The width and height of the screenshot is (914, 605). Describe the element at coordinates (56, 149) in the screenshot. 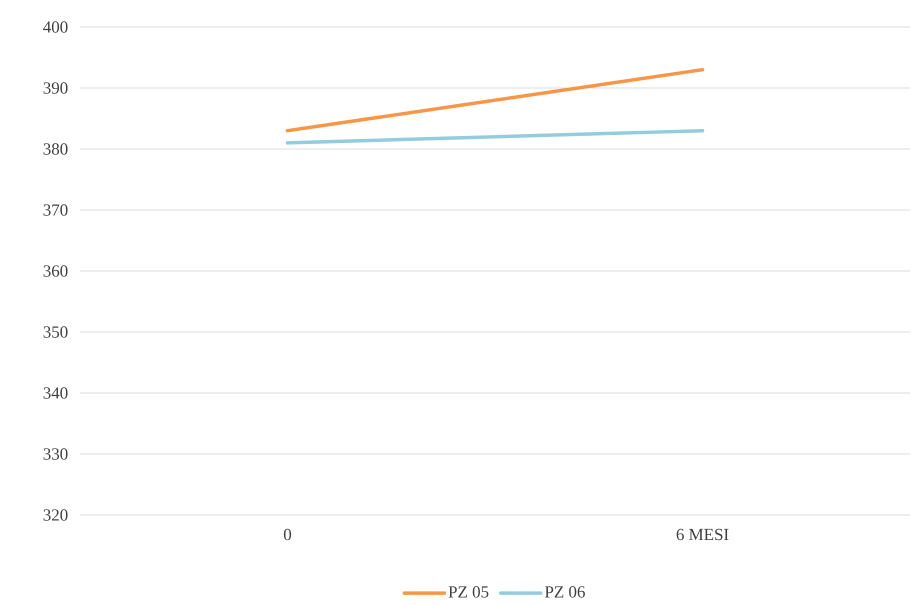

I see `y-tick-label: 380` at that location.